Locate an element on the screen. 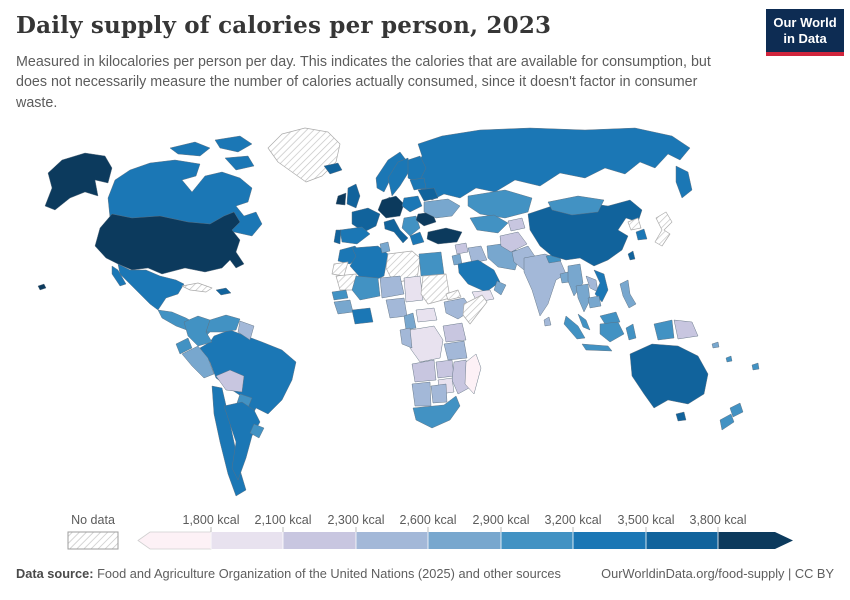  country-guyanas: Guyanas is located at coordinates (246, 330).